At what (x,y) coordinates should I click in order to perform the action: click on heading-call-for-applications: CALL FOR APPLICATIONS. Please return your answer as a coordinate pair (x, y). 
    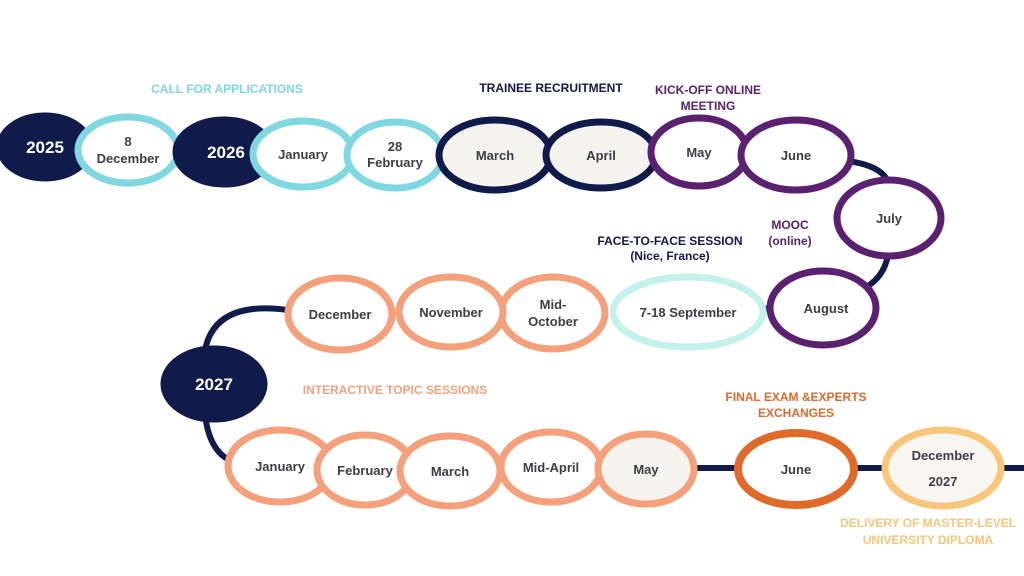
    Looking at the image, I should click on (227, 89).